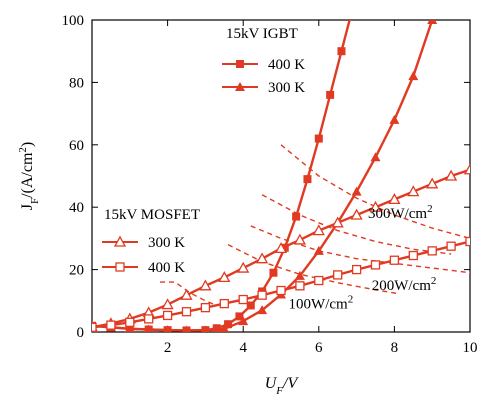 Image resolution: width=502 pixels, height=400 pixels. I want to click on series-line-power_300_b, so click(356, 224).